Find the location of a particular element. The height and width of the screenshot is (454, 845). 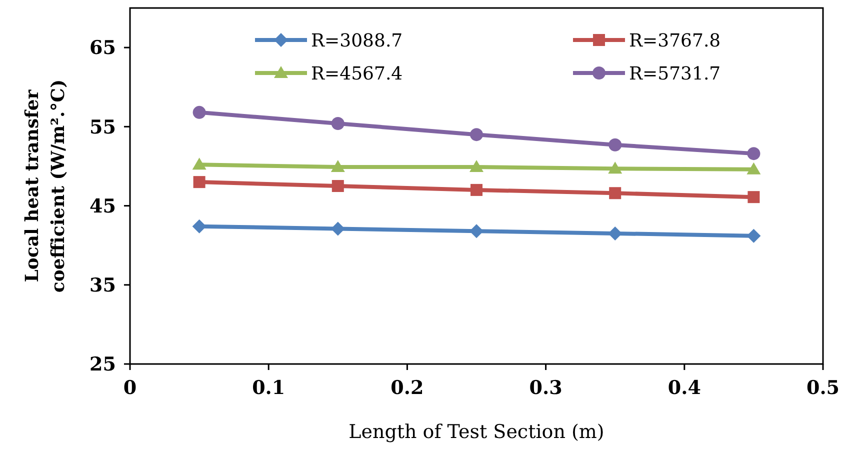

x-tick-label: 0.2 is located at coordinates (407, 388).